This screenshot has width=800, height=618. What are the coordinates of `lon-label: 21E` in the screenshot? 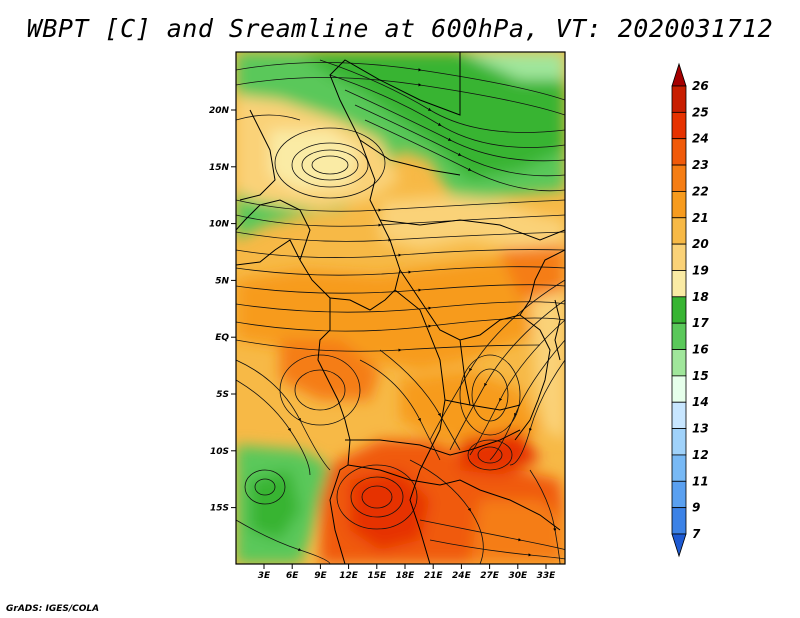 It's located at (434, 576).